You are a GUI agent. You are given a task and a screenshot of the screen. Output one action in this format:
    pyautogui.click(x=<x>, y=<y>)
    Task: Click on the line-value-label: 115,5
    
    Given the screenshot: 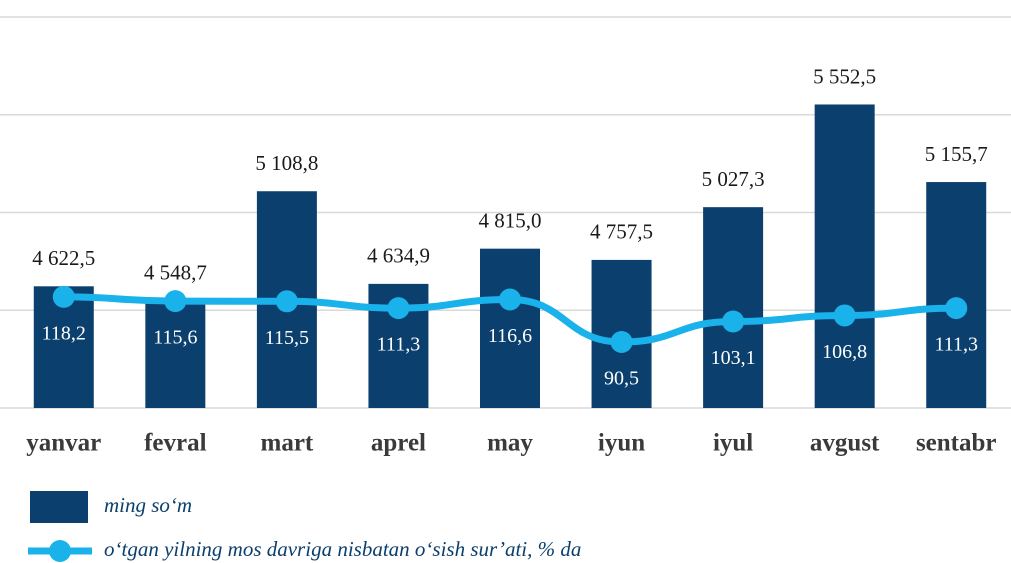 What is the action you would take?
    pyautogui.click(x=287, y=338)
    